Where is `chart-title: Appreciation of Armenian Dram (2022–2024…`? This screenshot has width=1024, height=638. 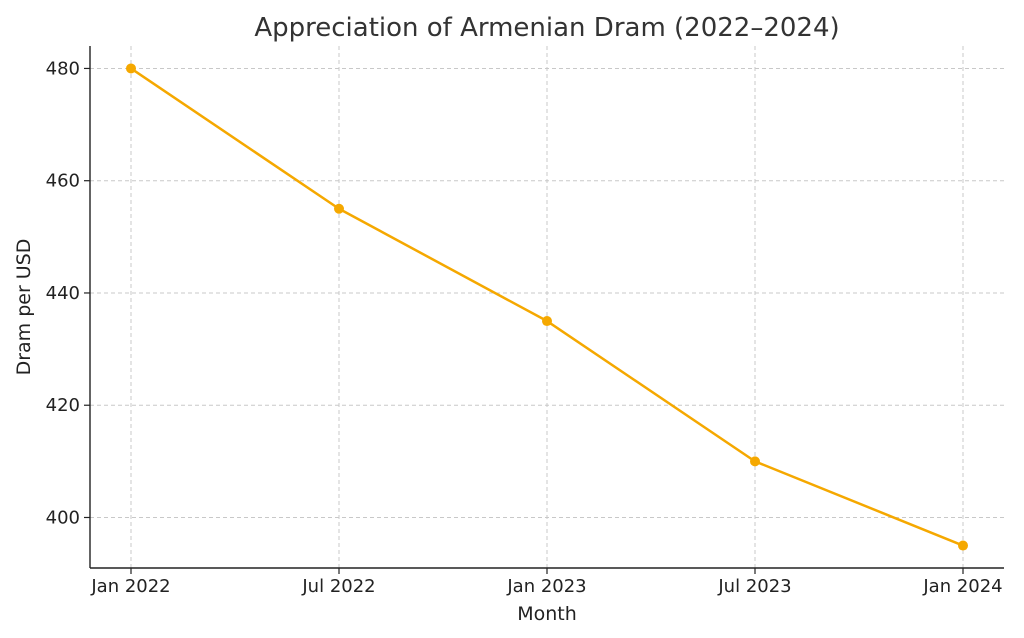
chart-title: Appreciation of Armenian Dram (2022–2024… is located at coordinates (546, 28).